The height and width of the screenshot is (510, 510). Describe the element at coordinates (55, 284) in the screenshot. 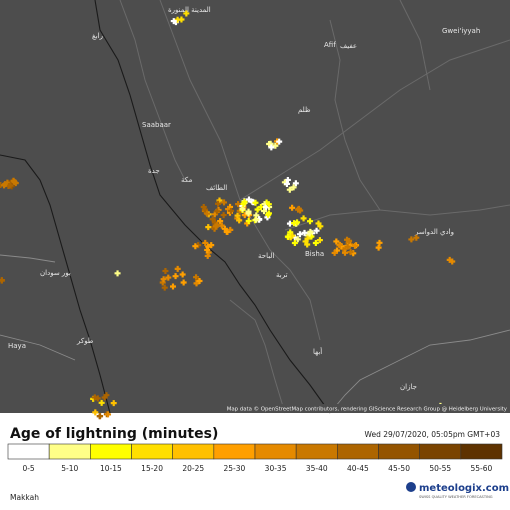

I see `coastline-west` at that location.